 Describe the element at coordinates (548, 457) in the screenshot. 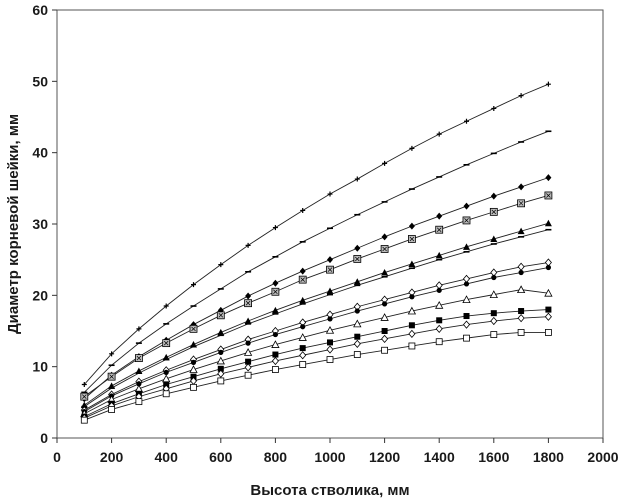

I see `x-tick-label: 1800` at that location.